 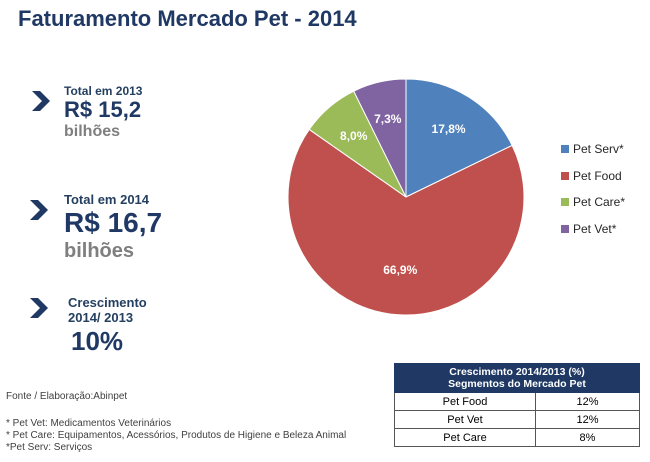 I want to click on stat-label: Total em 2014, so click(x=107, y=199).